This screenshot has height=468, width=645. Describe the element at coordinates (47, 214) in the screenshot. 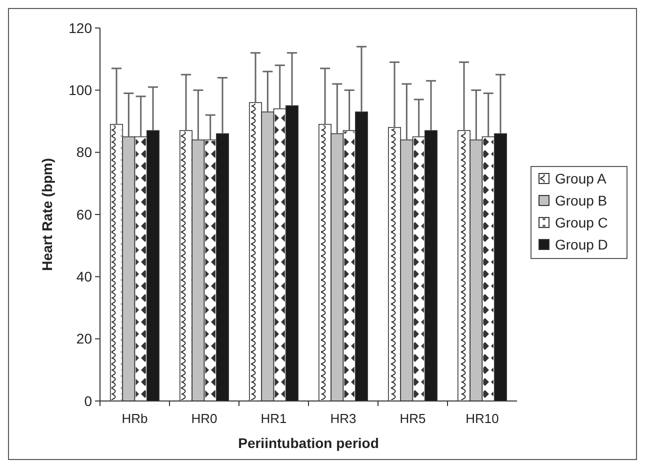

I see `y-axis-title: Heart Rate (bpm)` at that location.